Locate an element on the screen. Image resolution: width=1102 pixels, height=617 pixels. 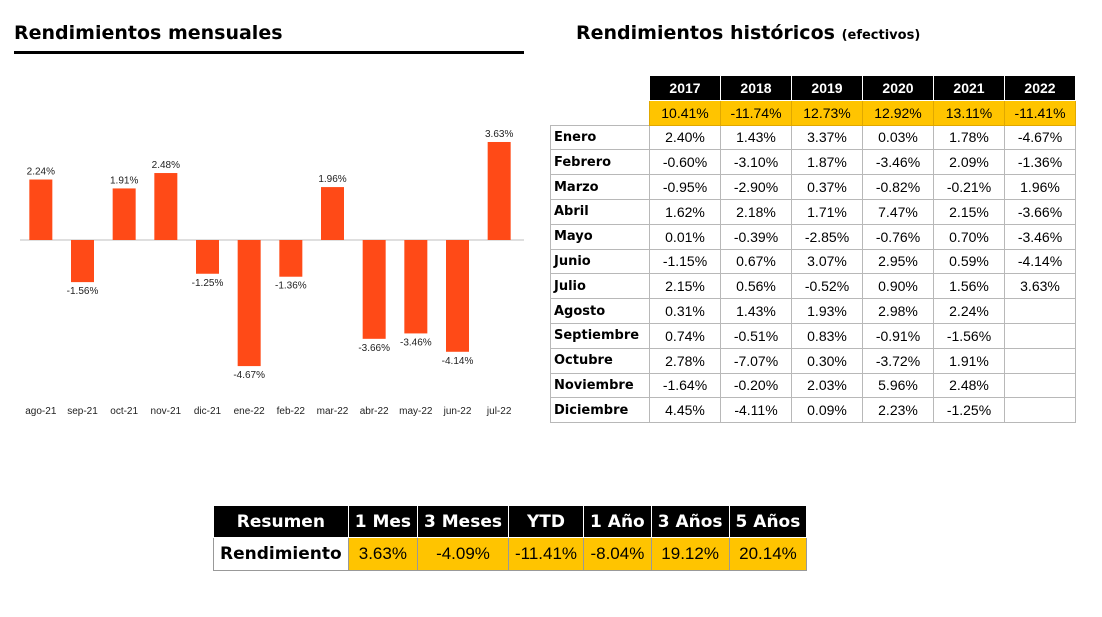
monthly-return-cell: -0.21% is located at coordinates (969, 187).